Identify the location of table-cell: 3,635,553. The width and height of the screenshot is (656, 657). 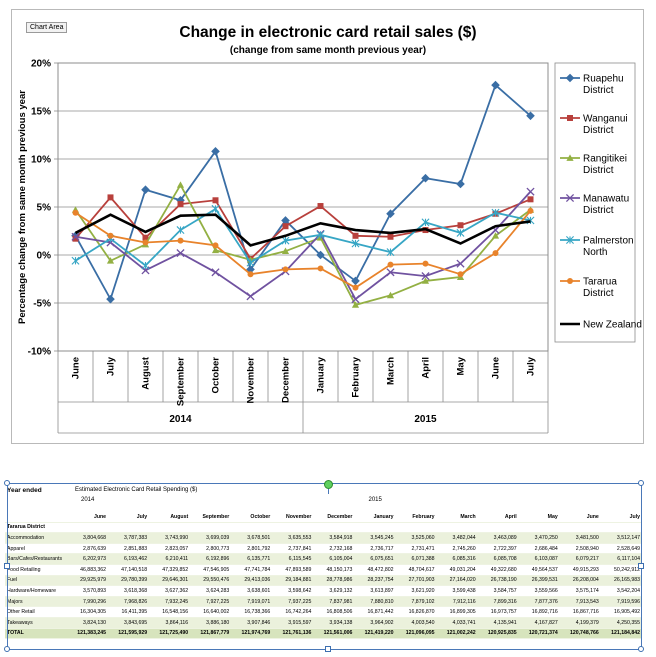
(293, 538).